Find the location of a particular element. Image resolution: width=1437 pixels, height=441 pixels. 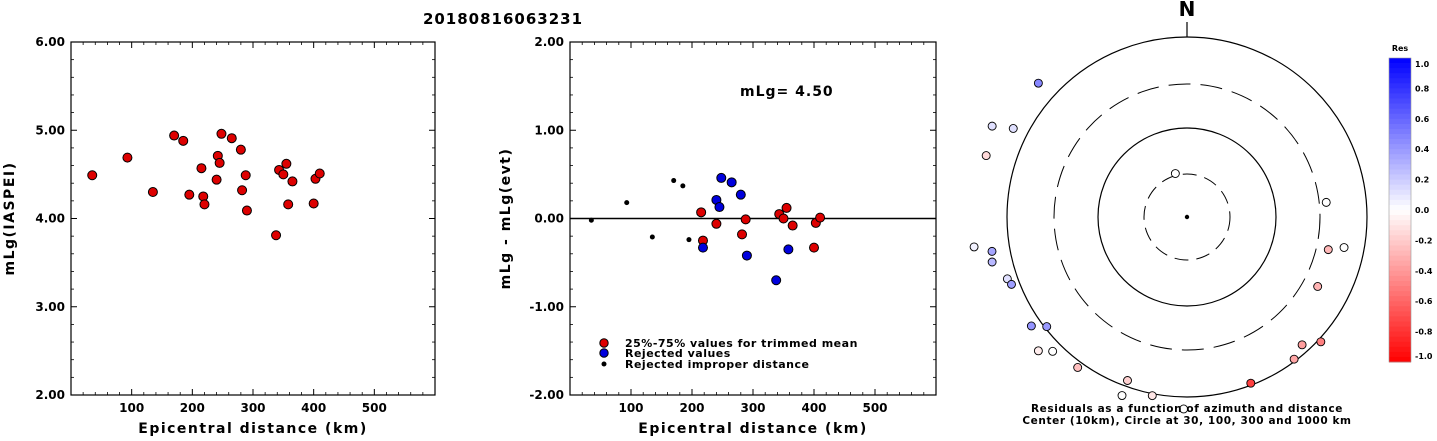

colorbar-tick-label: -0.8 is located at coordinates (1424, 332).